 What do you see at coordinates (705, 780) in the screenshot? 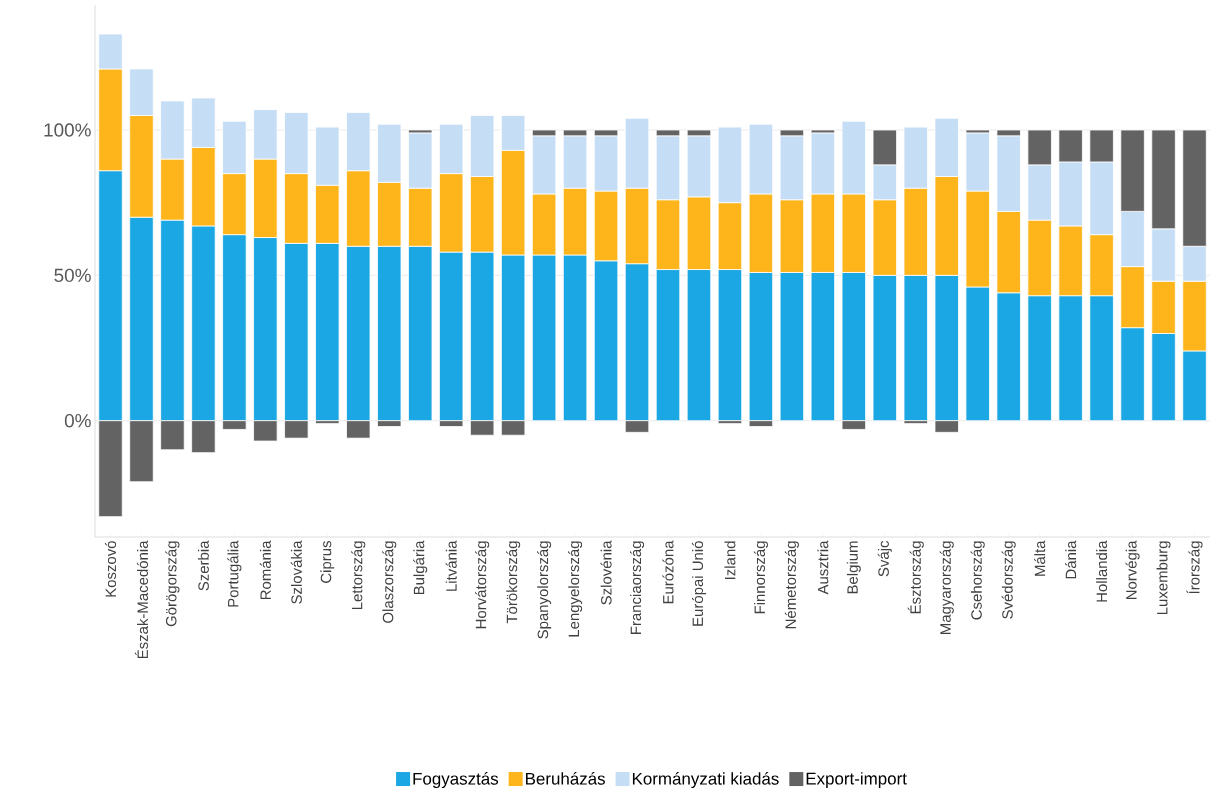
I see `legend-label: Kormányzati kiadás` at bounding box center [705, 780].